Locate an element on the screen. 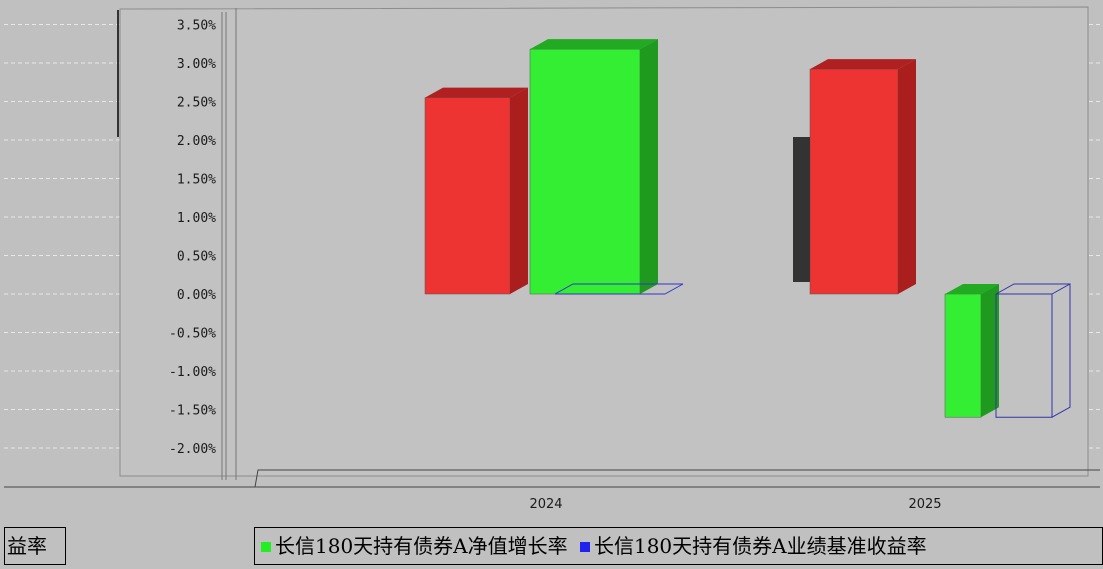 This screenshot has height=569, width=1103. bar-2024-red is located at coordinates (476, 191).